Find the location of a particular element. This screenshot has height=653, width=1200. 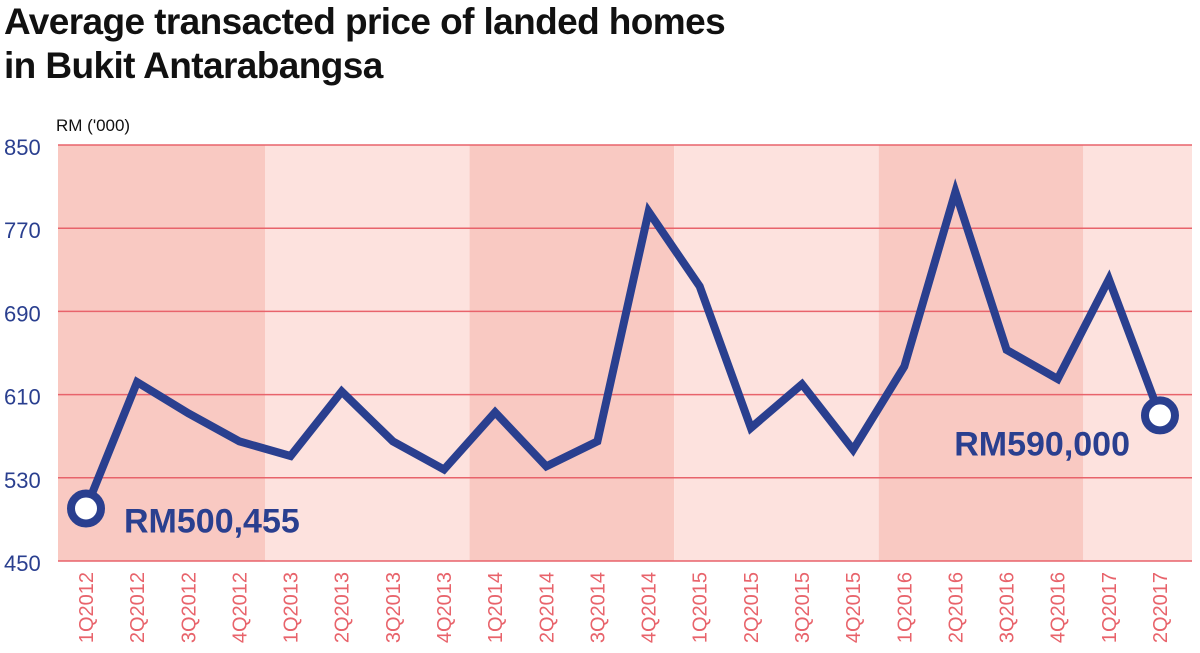

y-tick-label: 450 is located at coordinates (22, 563).